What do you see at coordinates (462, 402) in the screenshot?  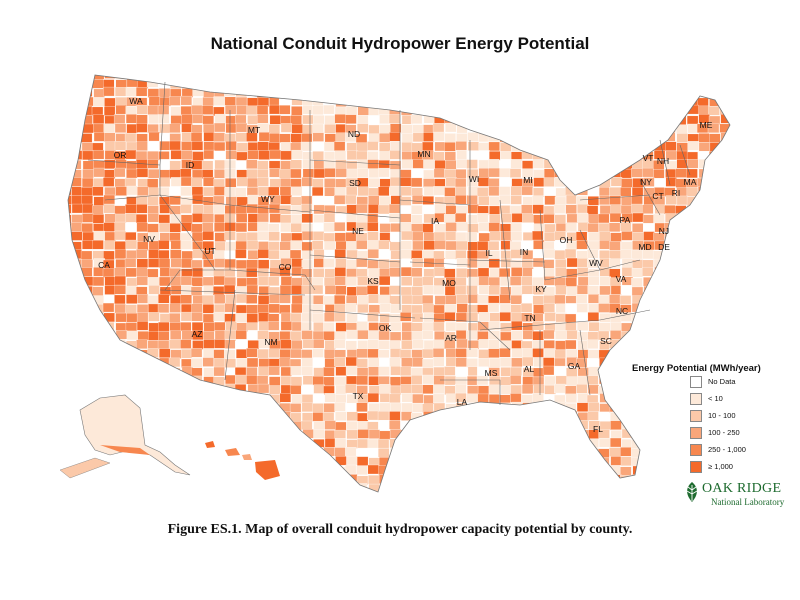 I see `state-label-la: LA` at bounding box center [462, 402].